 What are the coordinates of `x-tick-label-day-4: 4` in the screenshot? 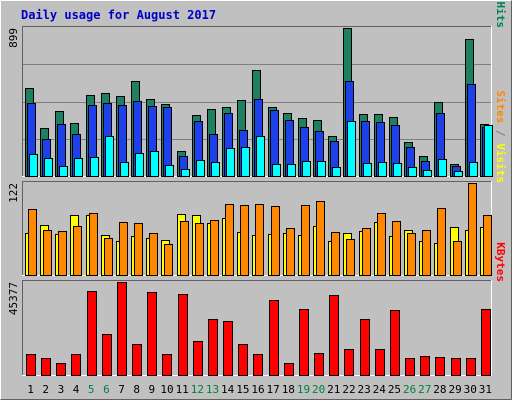 It's located at (76, 389).